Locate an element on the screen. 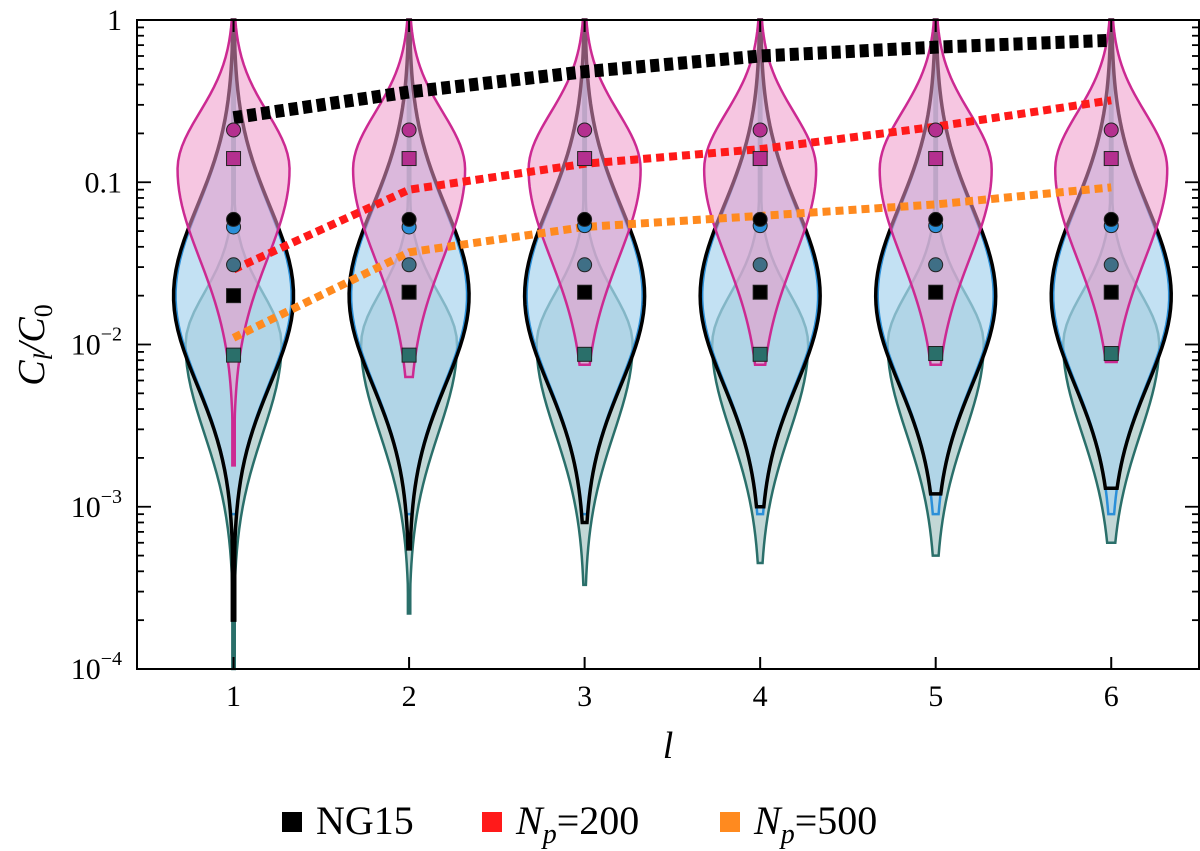 The height and width of the screenshot is (851, 1200). y-axis-title-group: Cl/C0 is located at coordinates (34, 345).